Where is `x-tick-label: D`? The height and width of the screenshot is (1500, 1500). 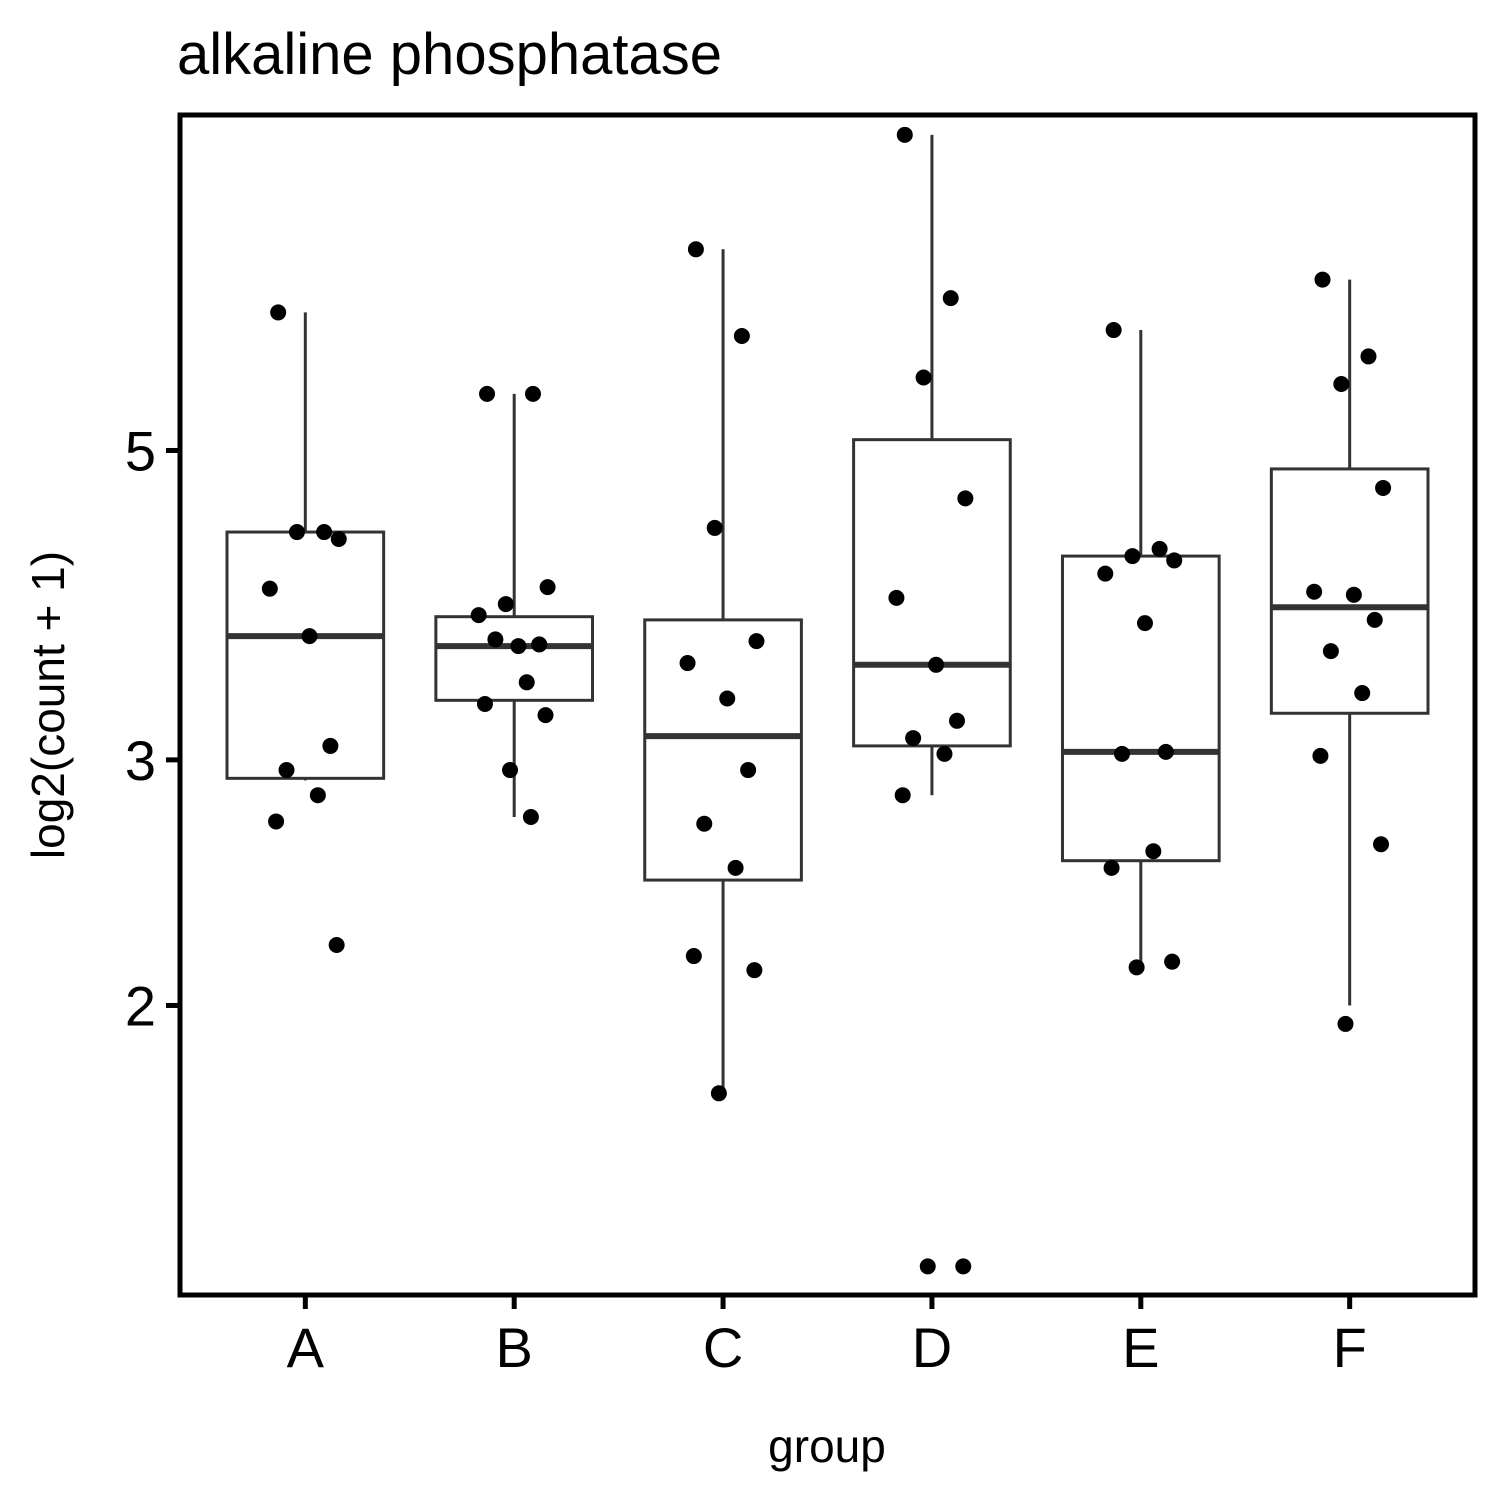 x-tick-label: D is located at coordinates (932, 1347).